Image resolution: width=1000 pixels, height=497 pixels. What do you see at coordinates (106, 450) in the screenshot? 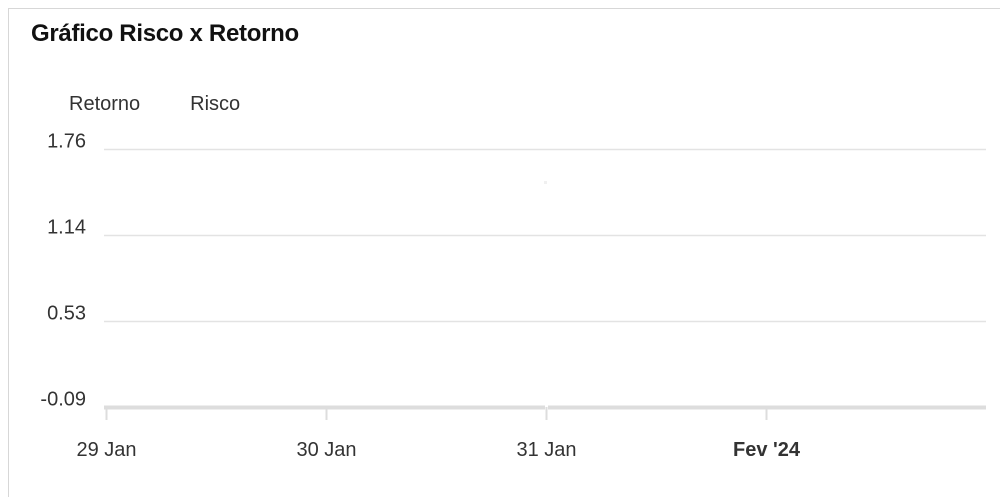
I see `x-tick-label: 29 Jan` at bounding box center [106, 450].